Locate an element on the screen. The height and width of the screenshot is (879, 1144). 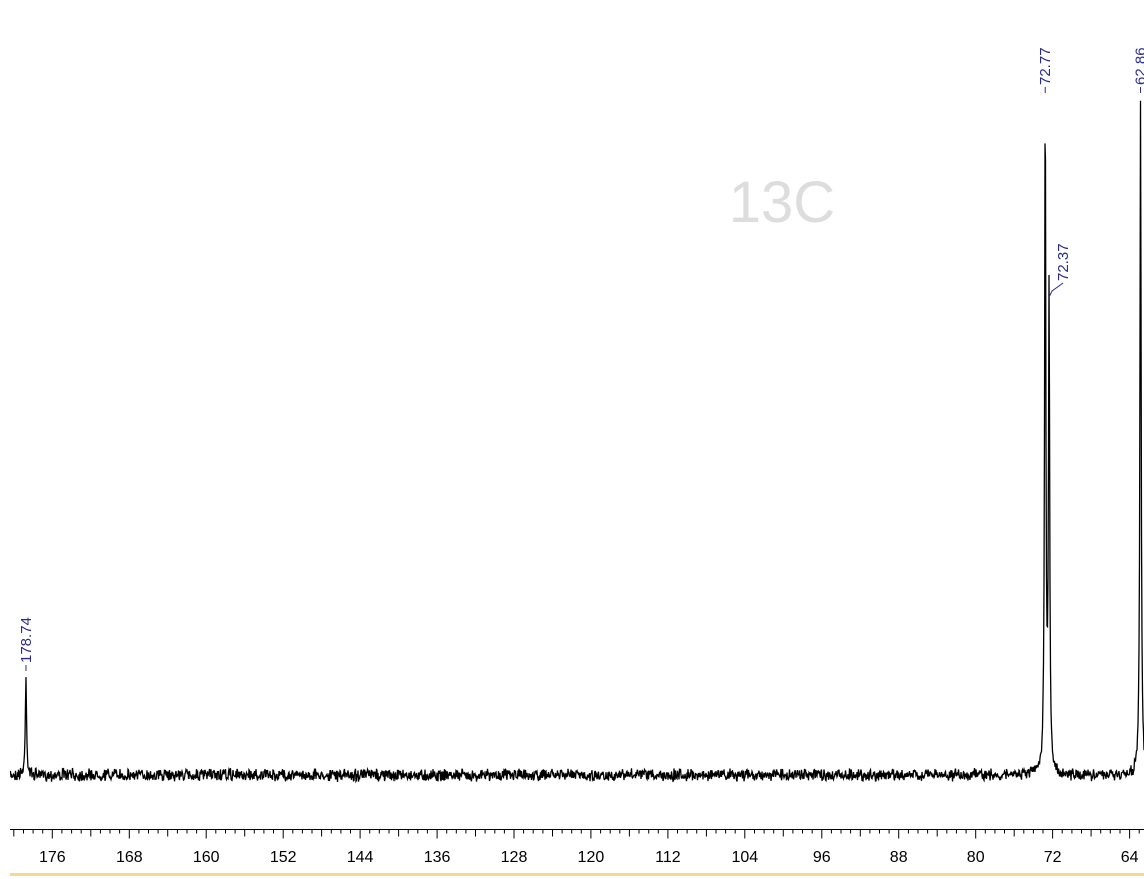
x-tick-label: 176 is located at coordinates (52, 857).